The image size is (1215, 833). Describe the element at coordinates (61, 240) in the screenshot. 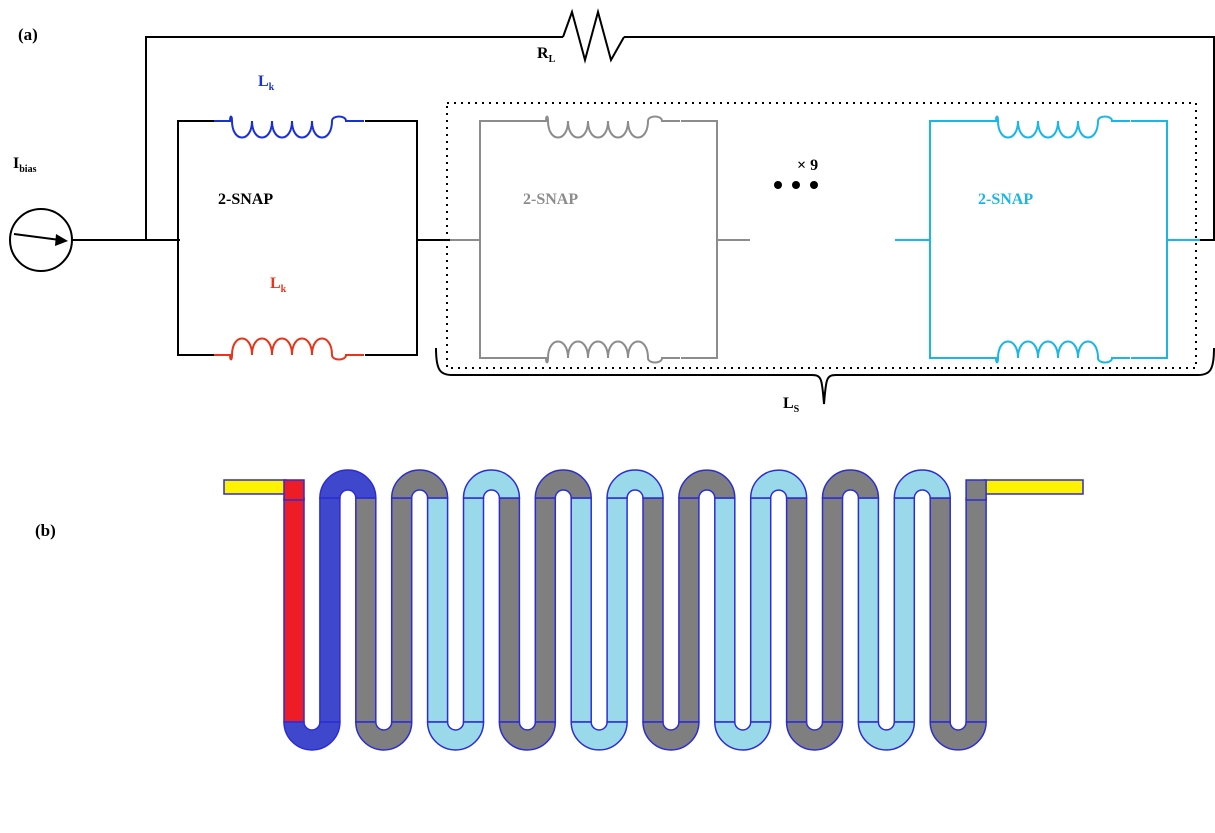

I see `arrow-head-icon` at that location.